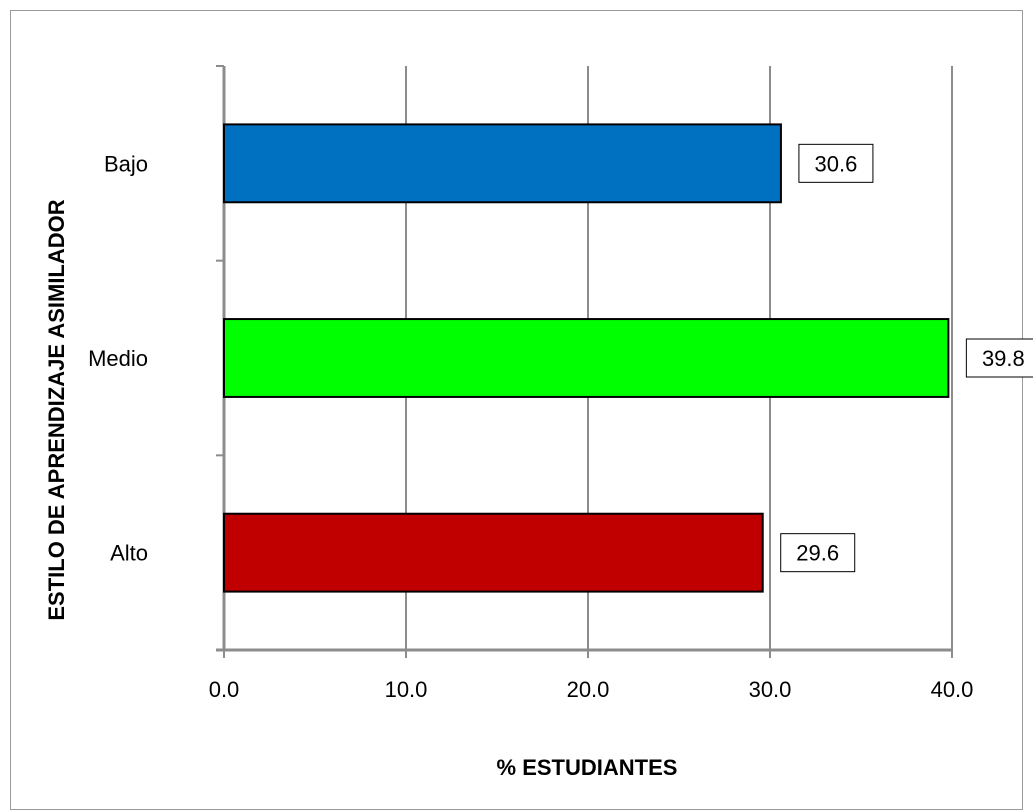 The height and width of the screenshot is (810, 1033). What do you see at coordinates (493, 552) in the screenshot?
I see `bar-alto` at bounding box center [493, 552].